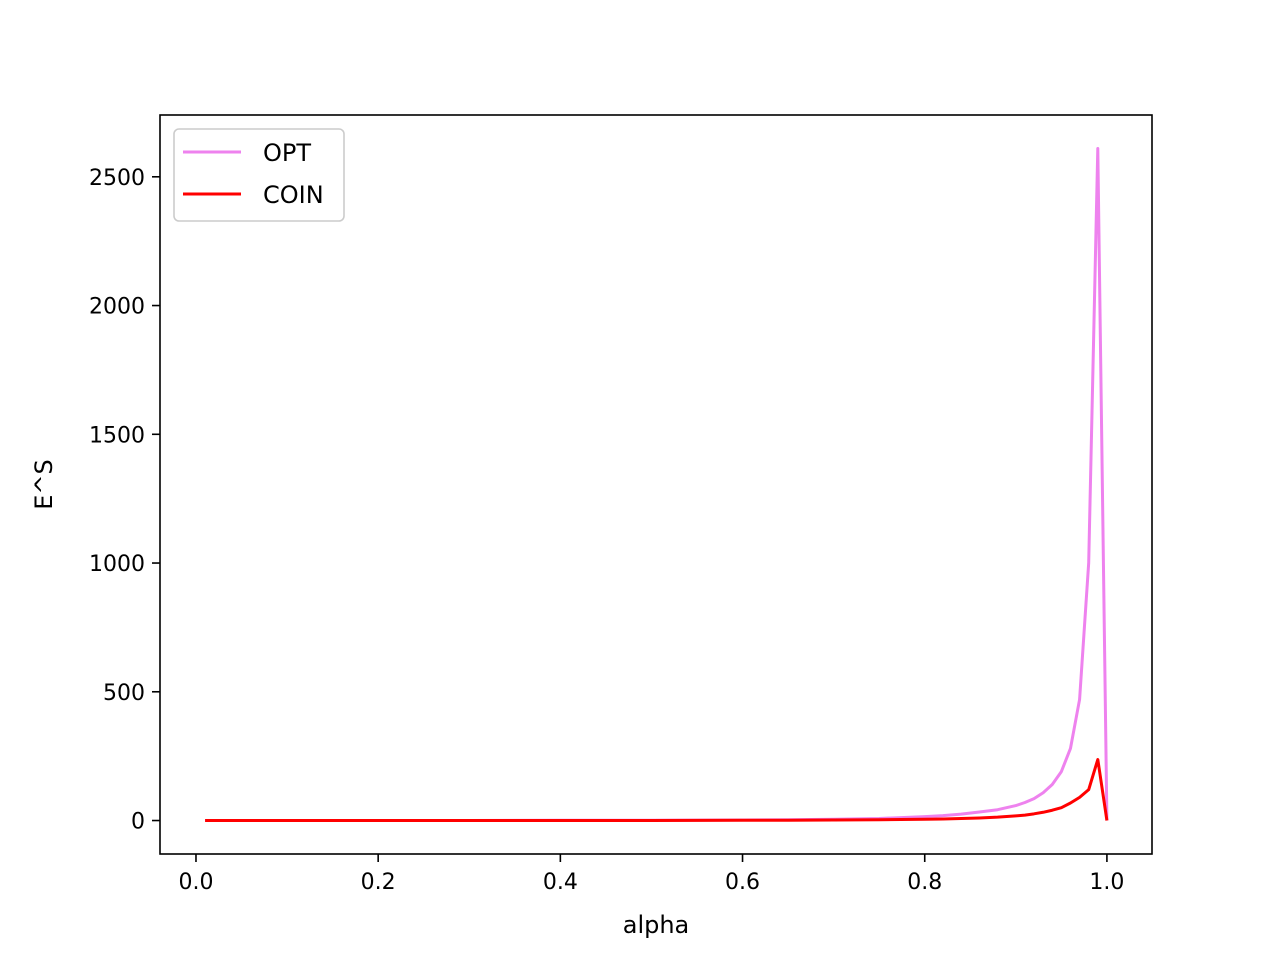  Describe the element at coordinates (259, 175) in the screenshot. I see `legend: OPT COIN` at that location.